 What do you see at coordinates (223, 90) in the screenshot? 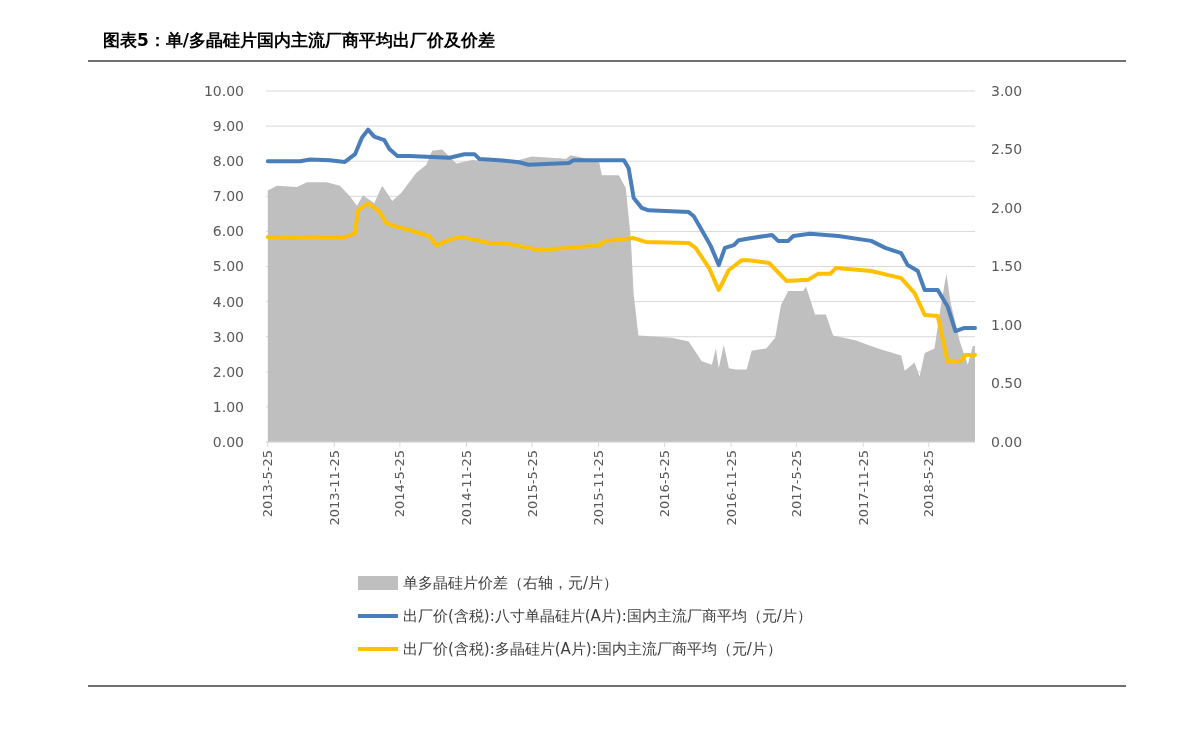
I see `y-tick-label: 10.00` at bounding box center [223, 90].